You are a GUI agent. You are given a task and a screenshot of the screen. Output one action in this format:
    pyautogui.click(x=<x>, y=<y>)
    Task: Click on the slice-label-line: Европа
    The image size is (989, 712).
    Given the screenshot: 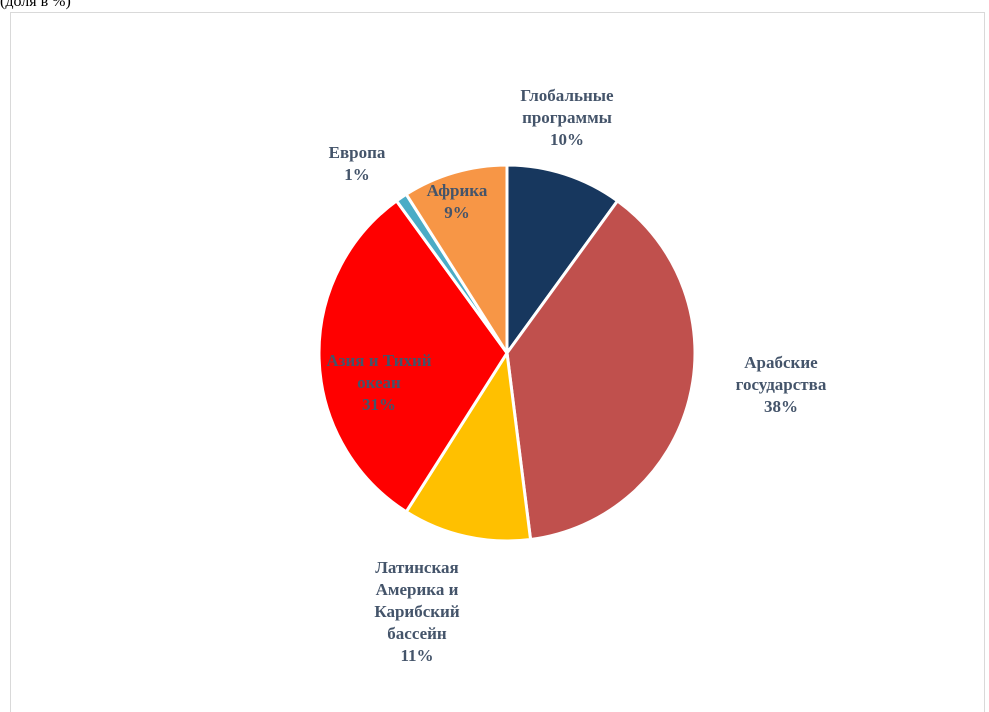 What is the action you would take?
    pyautogui.click(x=357, y=152)
    